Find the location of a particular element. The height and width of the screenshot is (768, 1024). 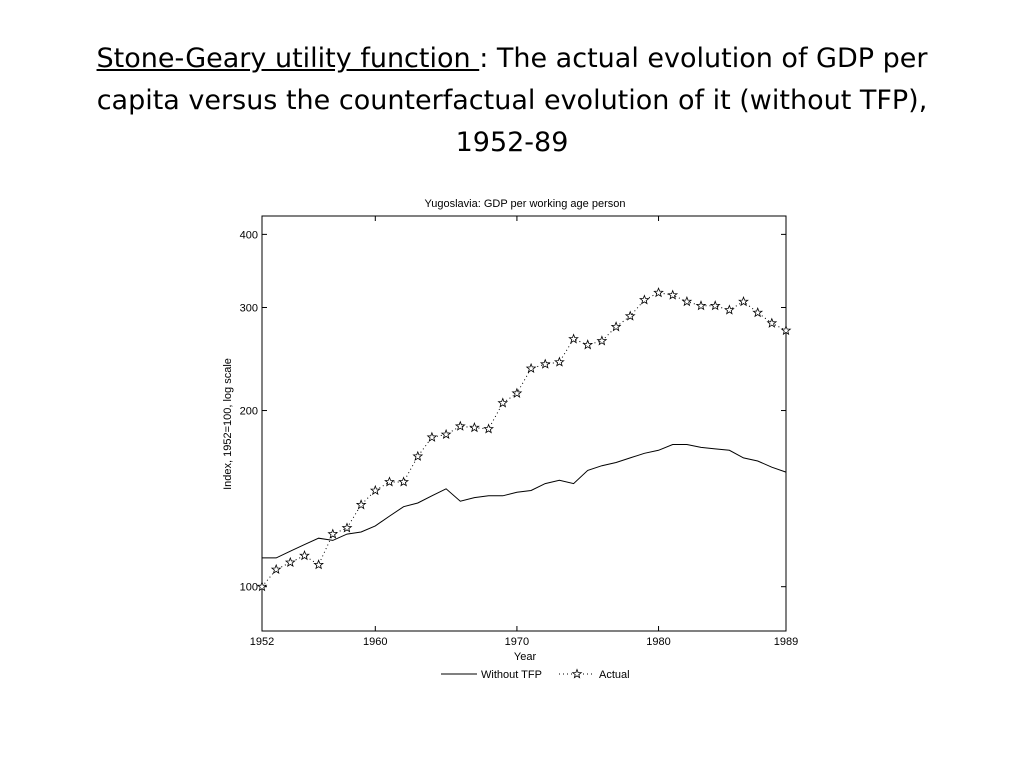

x-tick-label: 1980 is located at coordinates (658, 642).